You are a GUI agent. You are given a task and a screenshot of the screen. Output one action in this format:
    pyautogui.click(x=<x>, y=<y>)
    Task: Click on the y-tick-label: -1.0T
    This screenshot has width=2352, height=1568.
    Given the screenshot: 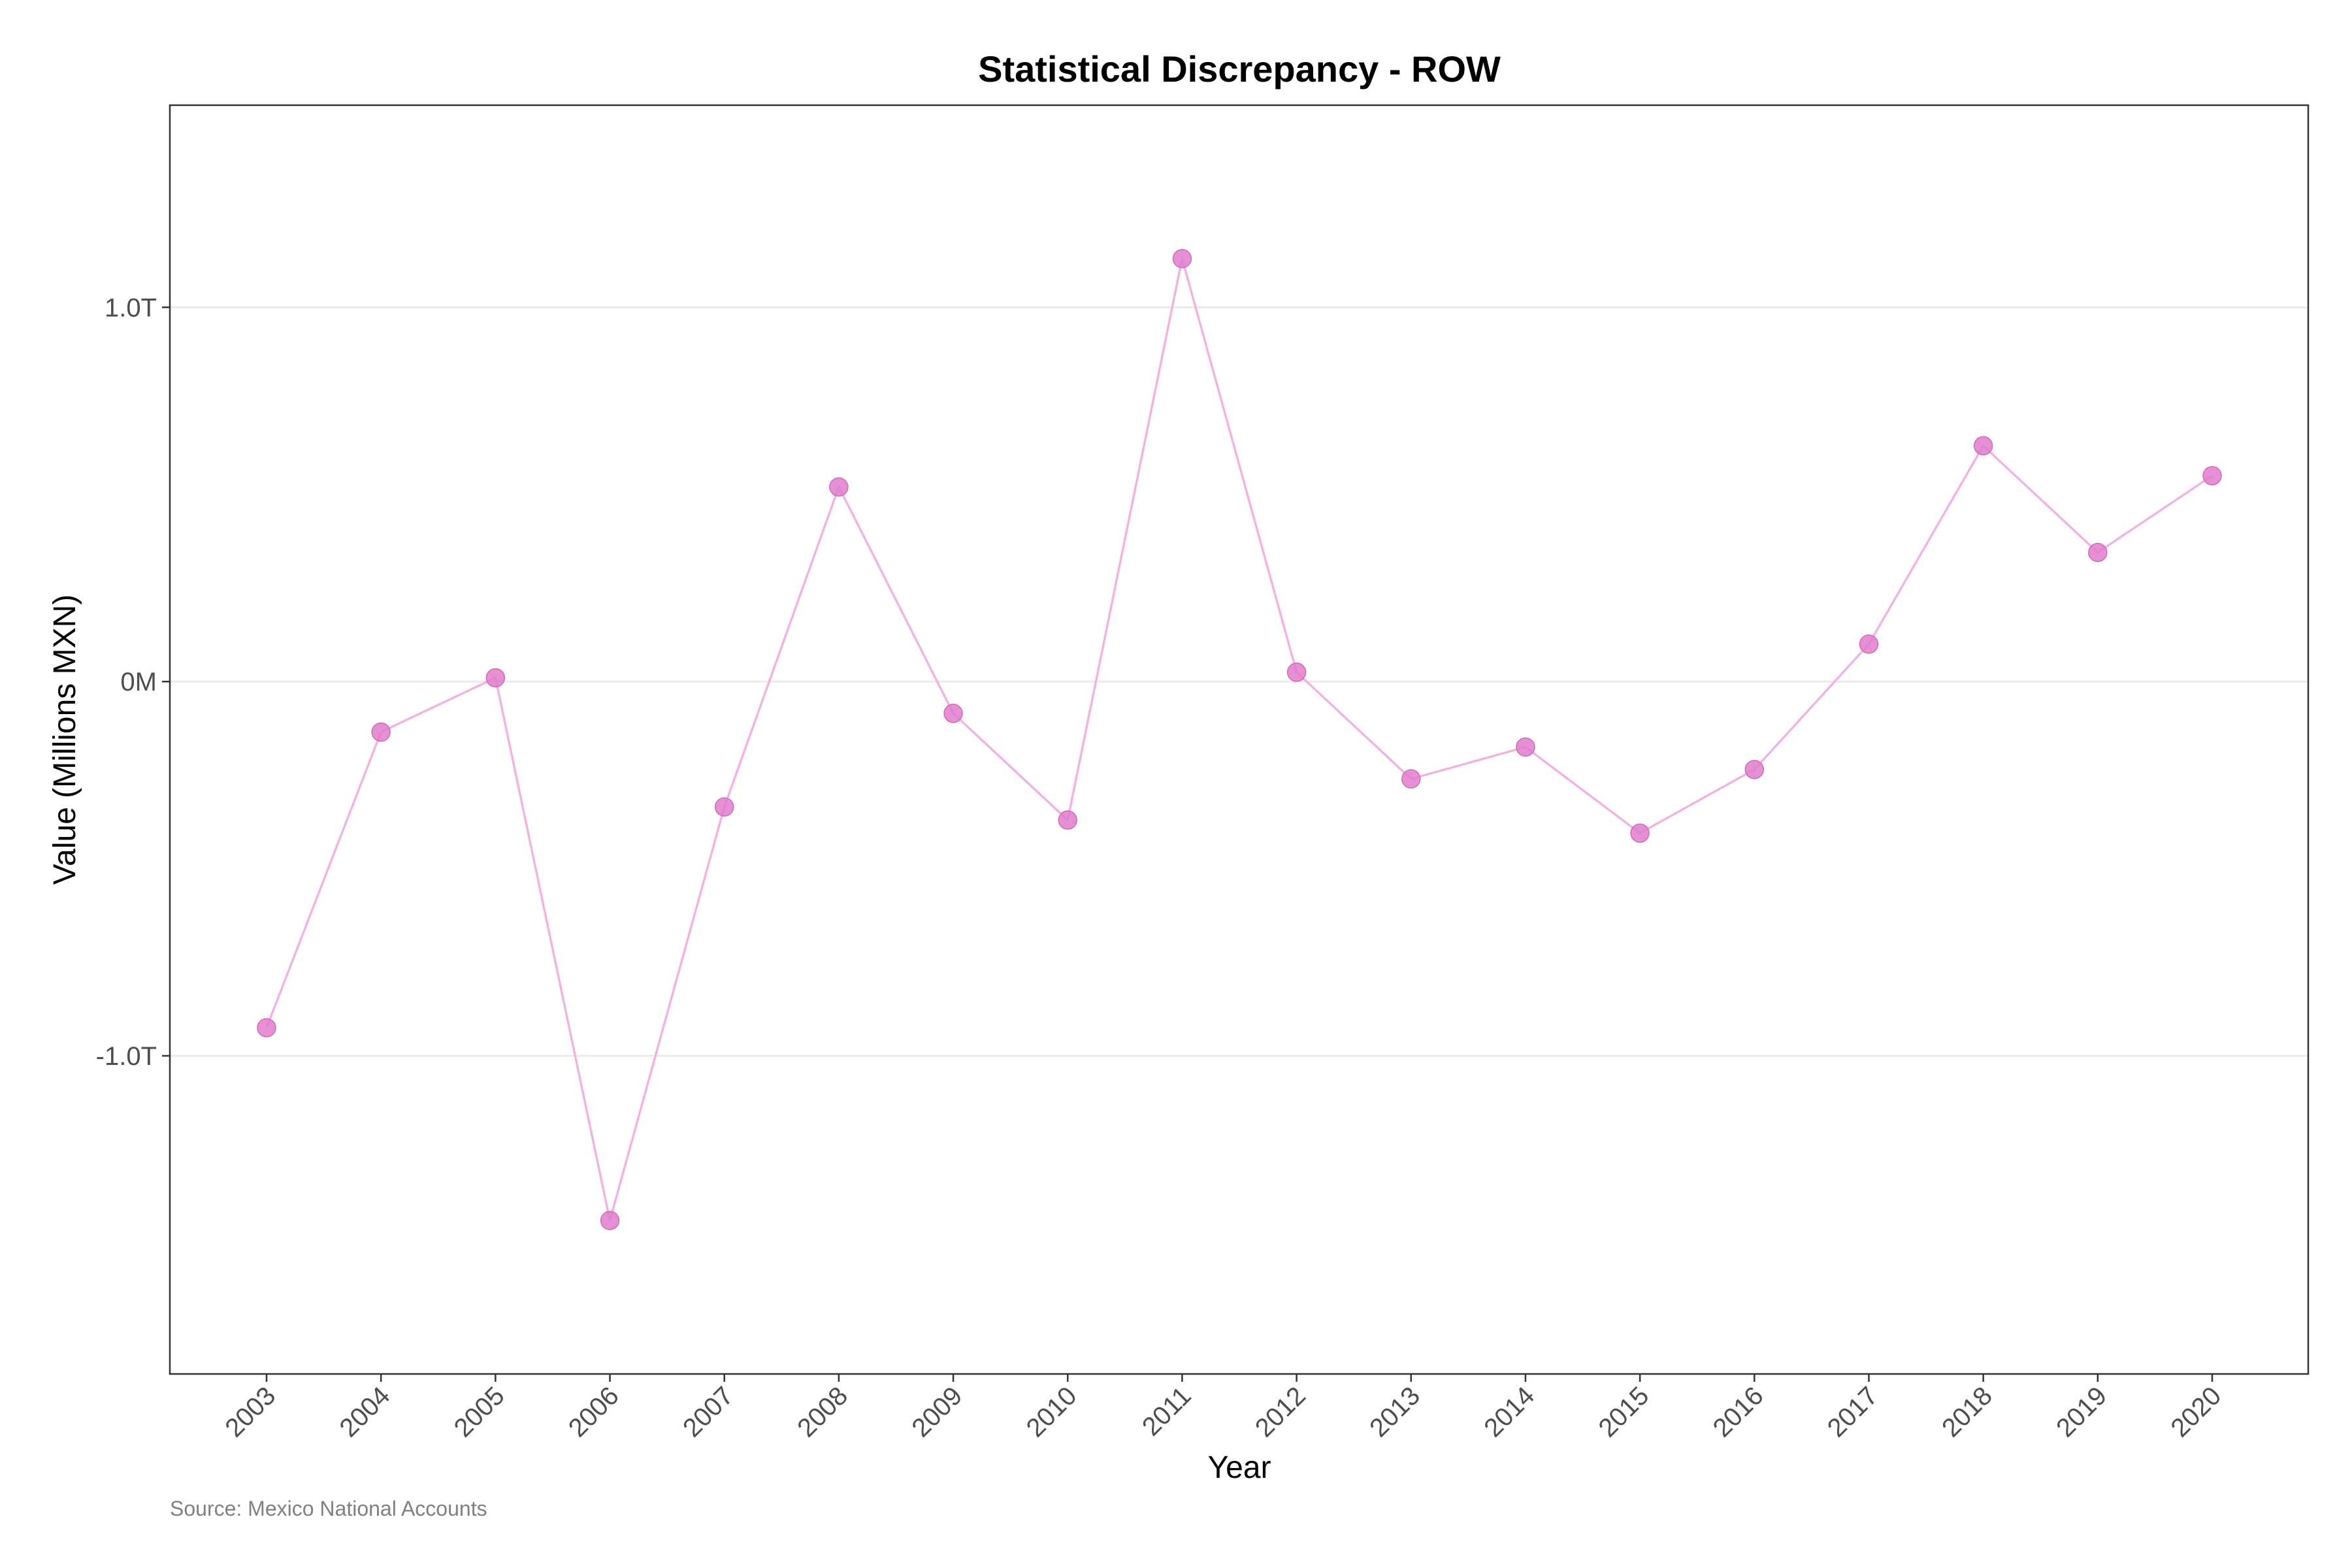 What is the action you would take?
    pyautogui.click(x=126, y=1056)
    